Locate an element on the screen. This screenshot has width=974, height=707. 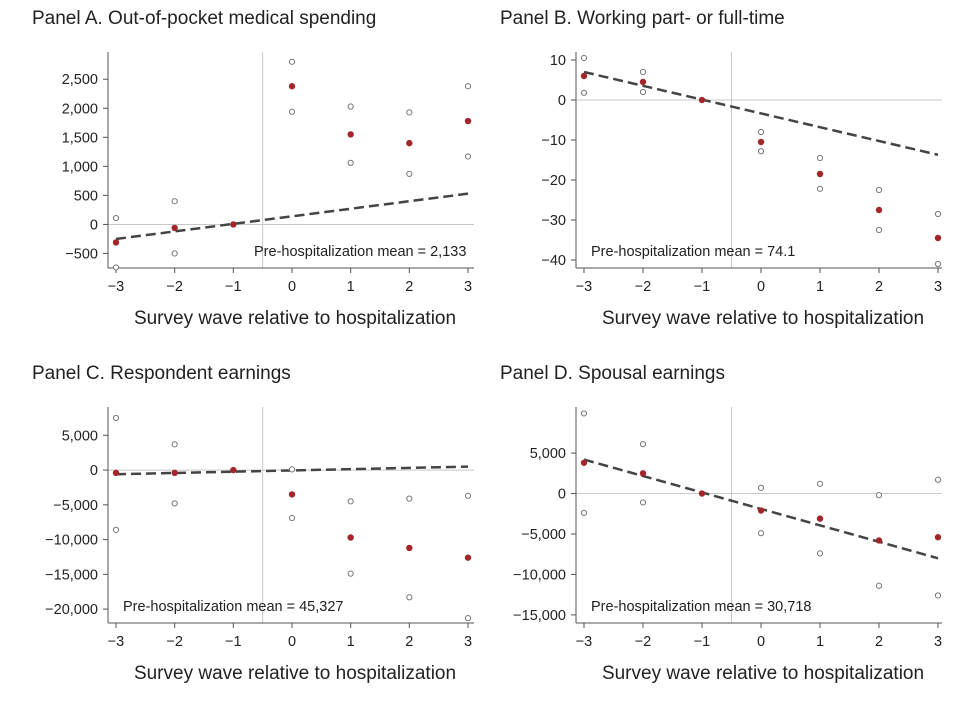
y-tick-label: 1,000 is located at coordinates (80, 167).